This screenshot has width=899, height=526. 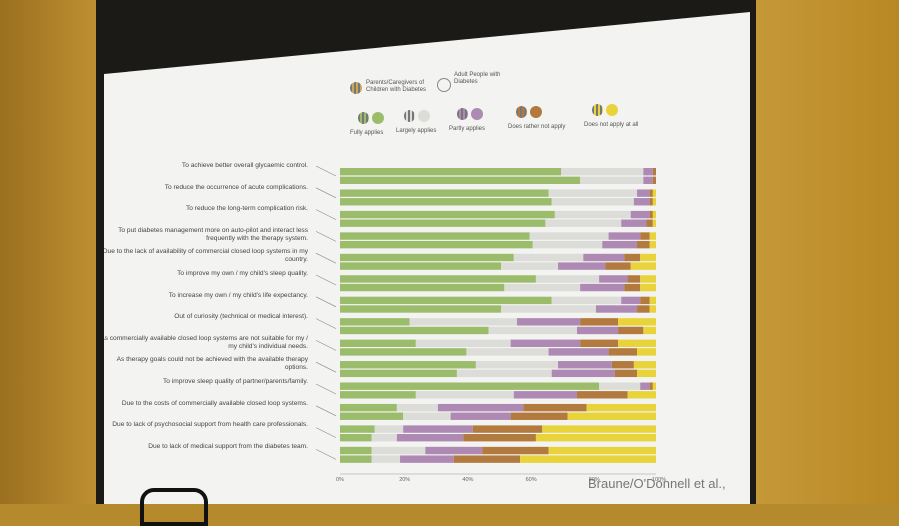 I want to click on bar-segment-r5-g1-s1, so click(x=542, y=287).